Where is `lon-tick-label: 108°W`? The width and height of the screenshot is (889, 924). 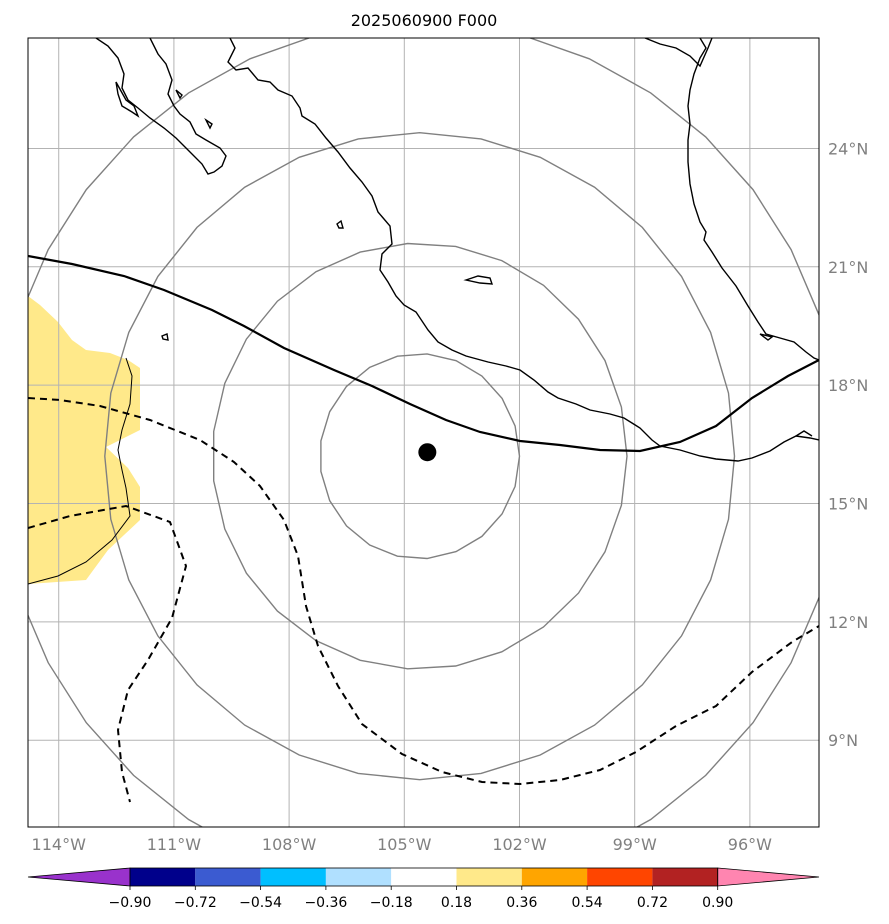
lon-tick-label: 108°W is located at coordinates (289, 844).